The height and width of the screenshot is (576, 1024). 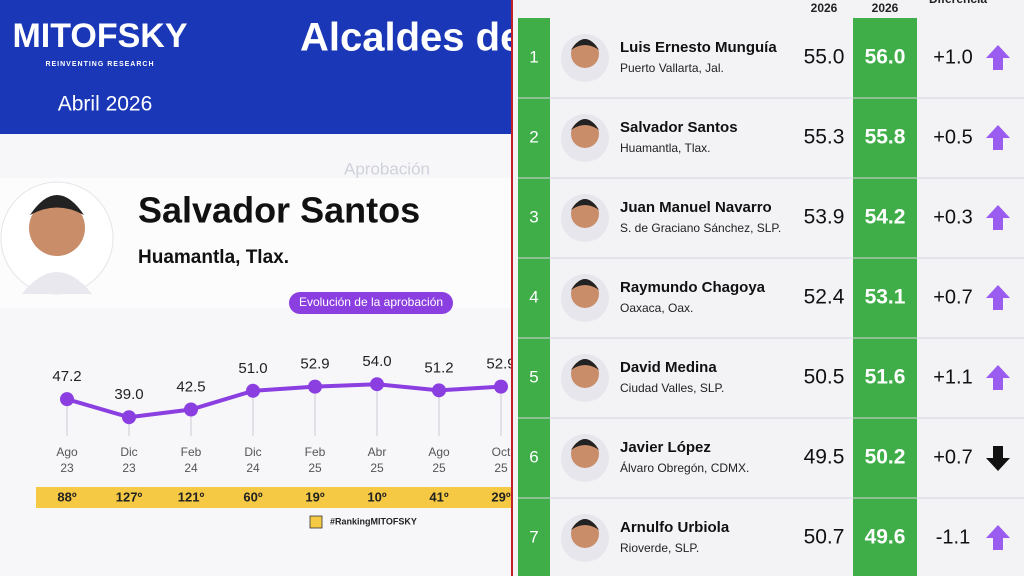 I want to click on current: 56.0, so click(x=885, y=57).